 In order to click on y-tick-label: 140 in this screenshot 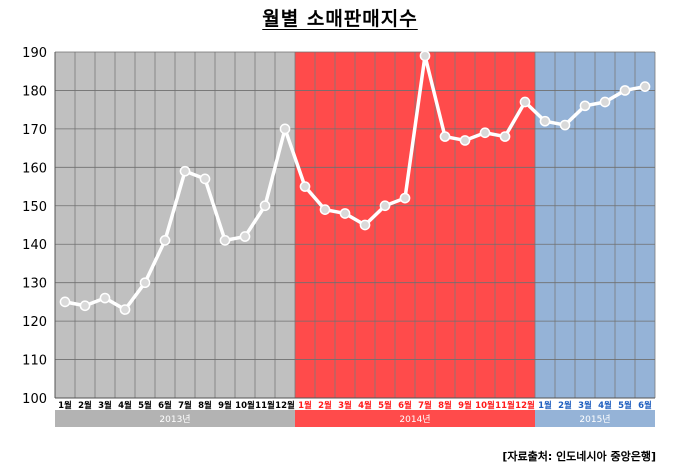, I will do `click(34, 245)`.